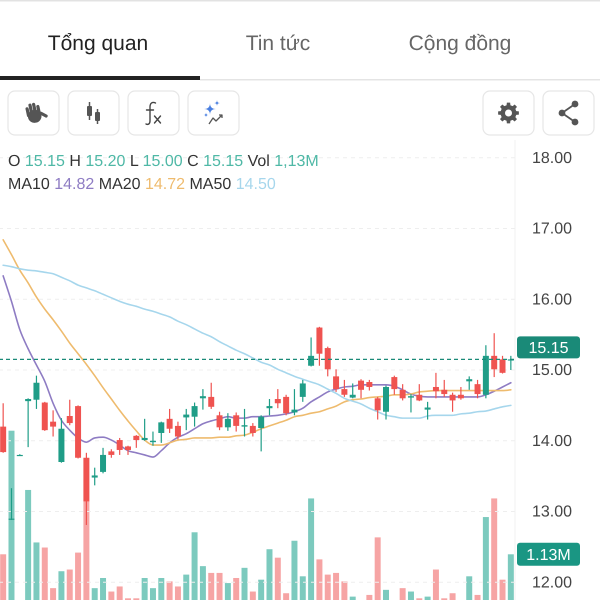 This screenshot has width=600, height=600. I want to click on y-tick-label: 18.00, so click(552, 158).